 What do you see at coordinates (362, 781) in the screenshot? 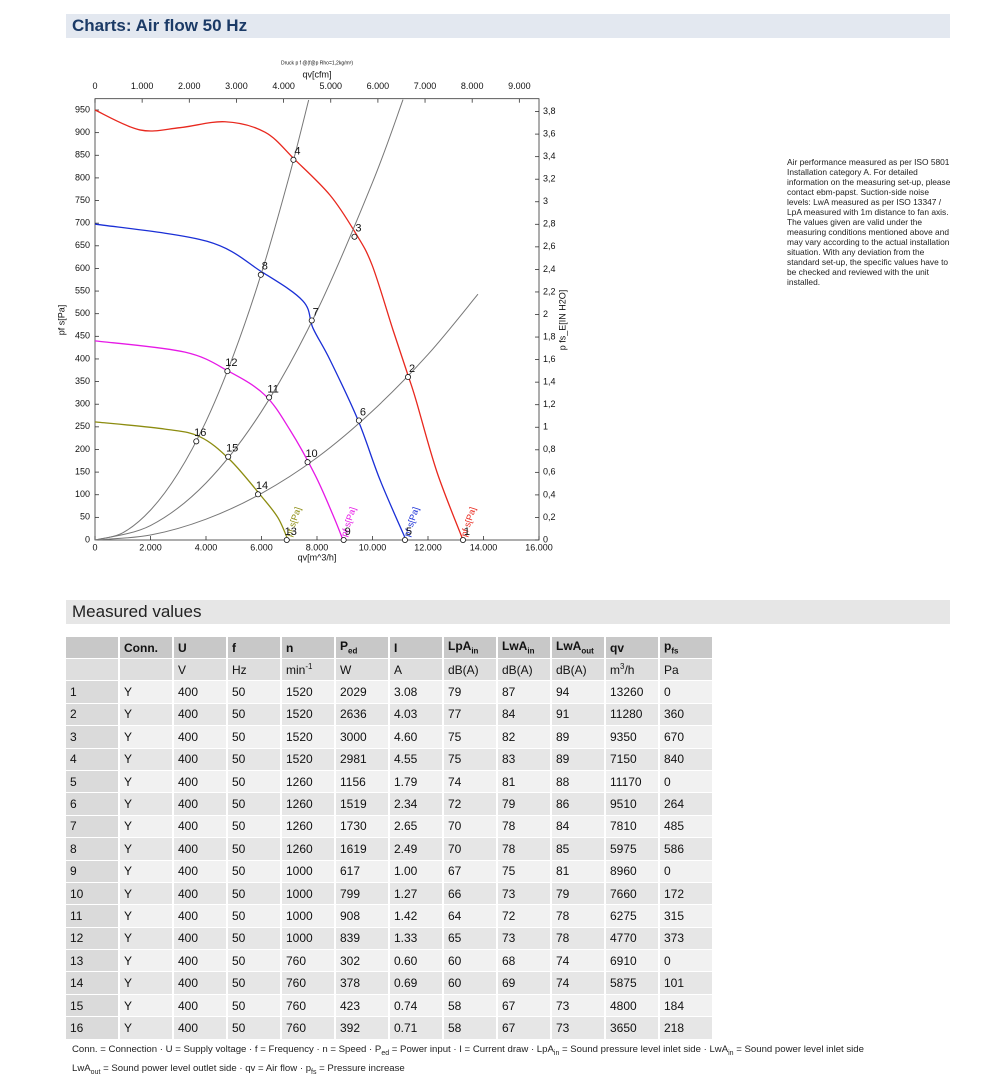
I see `data-cell: 1156` at bounding box center [362, 781].